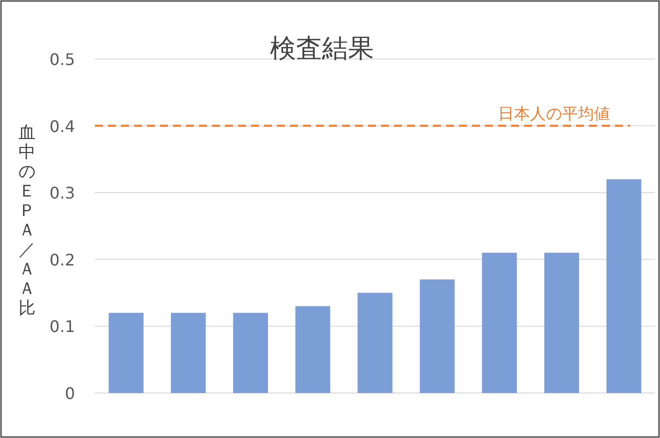 The image size is (660, 438). Describe the element at coordinates (62, 193) in the screenshot. I see `y-tick-label: 0.3` at that location.